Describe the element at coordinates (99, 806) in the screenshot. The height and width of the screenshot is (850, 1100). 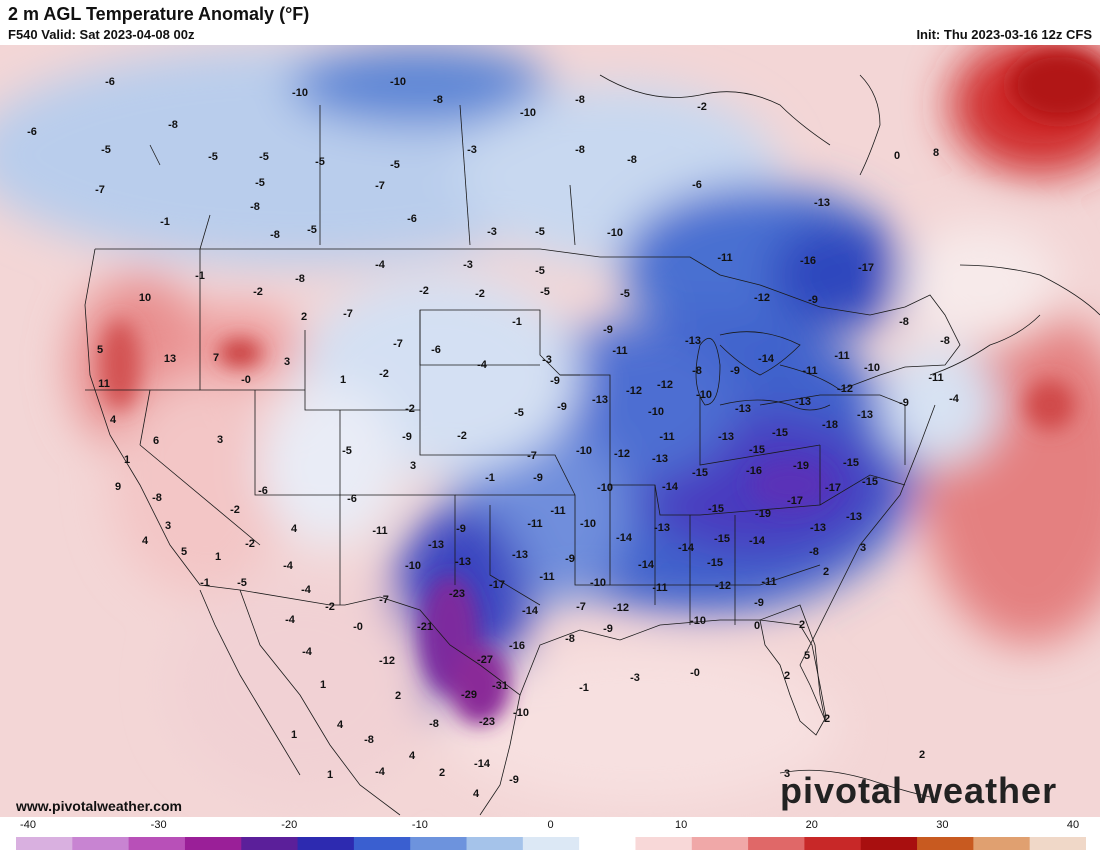
I see `site-url: www.pivotalweather.com` at that location.